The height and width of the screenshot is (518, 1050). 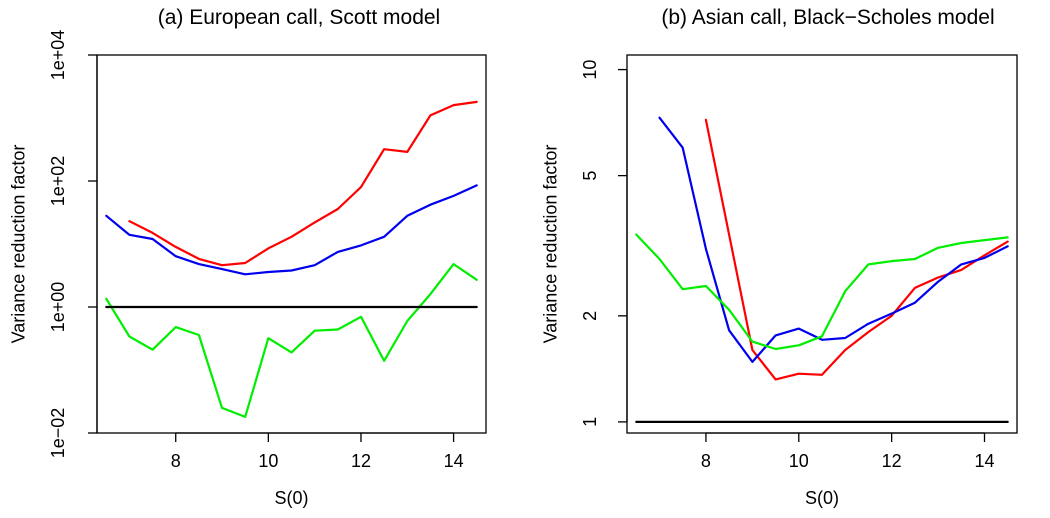 What do you see at coordinates (299, 17) in the screenshot?
I see `chart-title: (a) European call, Scott model` at bounding box center [299, 17].